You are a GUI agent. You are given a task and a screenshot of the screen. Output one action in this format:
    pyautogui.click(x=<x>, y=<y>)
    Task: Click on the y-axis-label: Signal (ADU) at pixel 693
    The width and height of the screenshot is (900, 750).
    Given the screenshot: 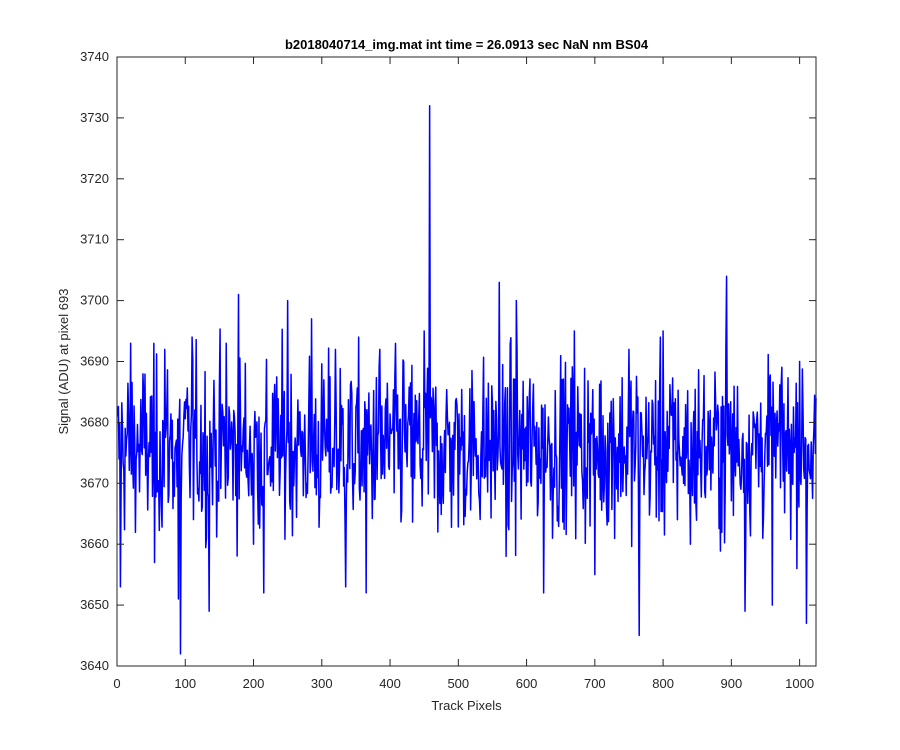 What is the action you would take?
    pyautogui.click(x=63, y=362)
    